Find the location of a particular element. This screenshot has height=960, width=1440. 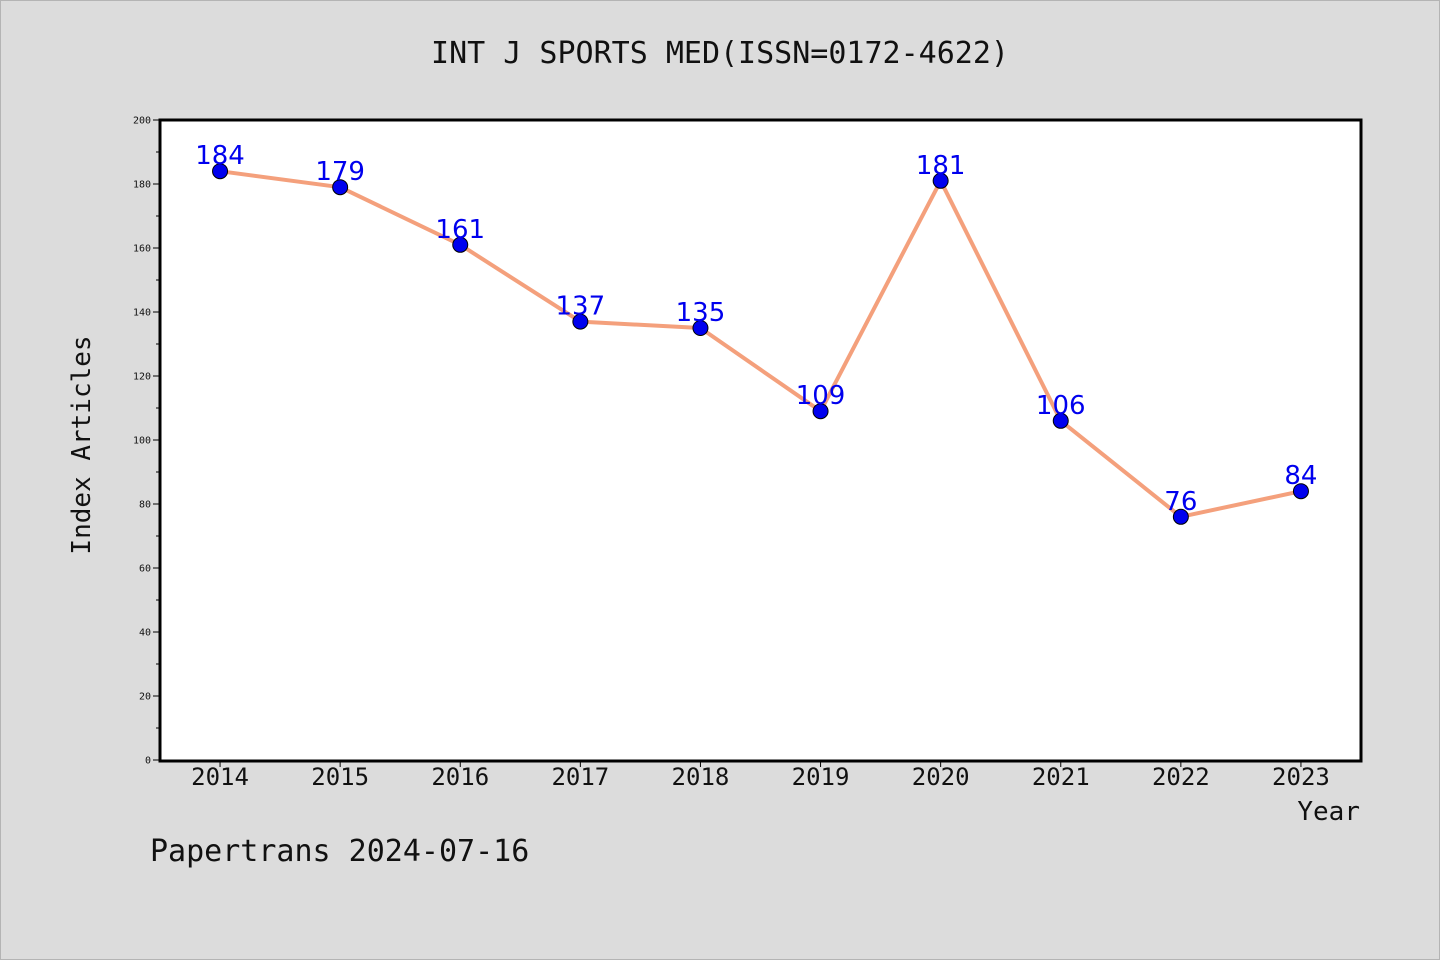

data-label: 84 is located at coordinates (1300, 476).